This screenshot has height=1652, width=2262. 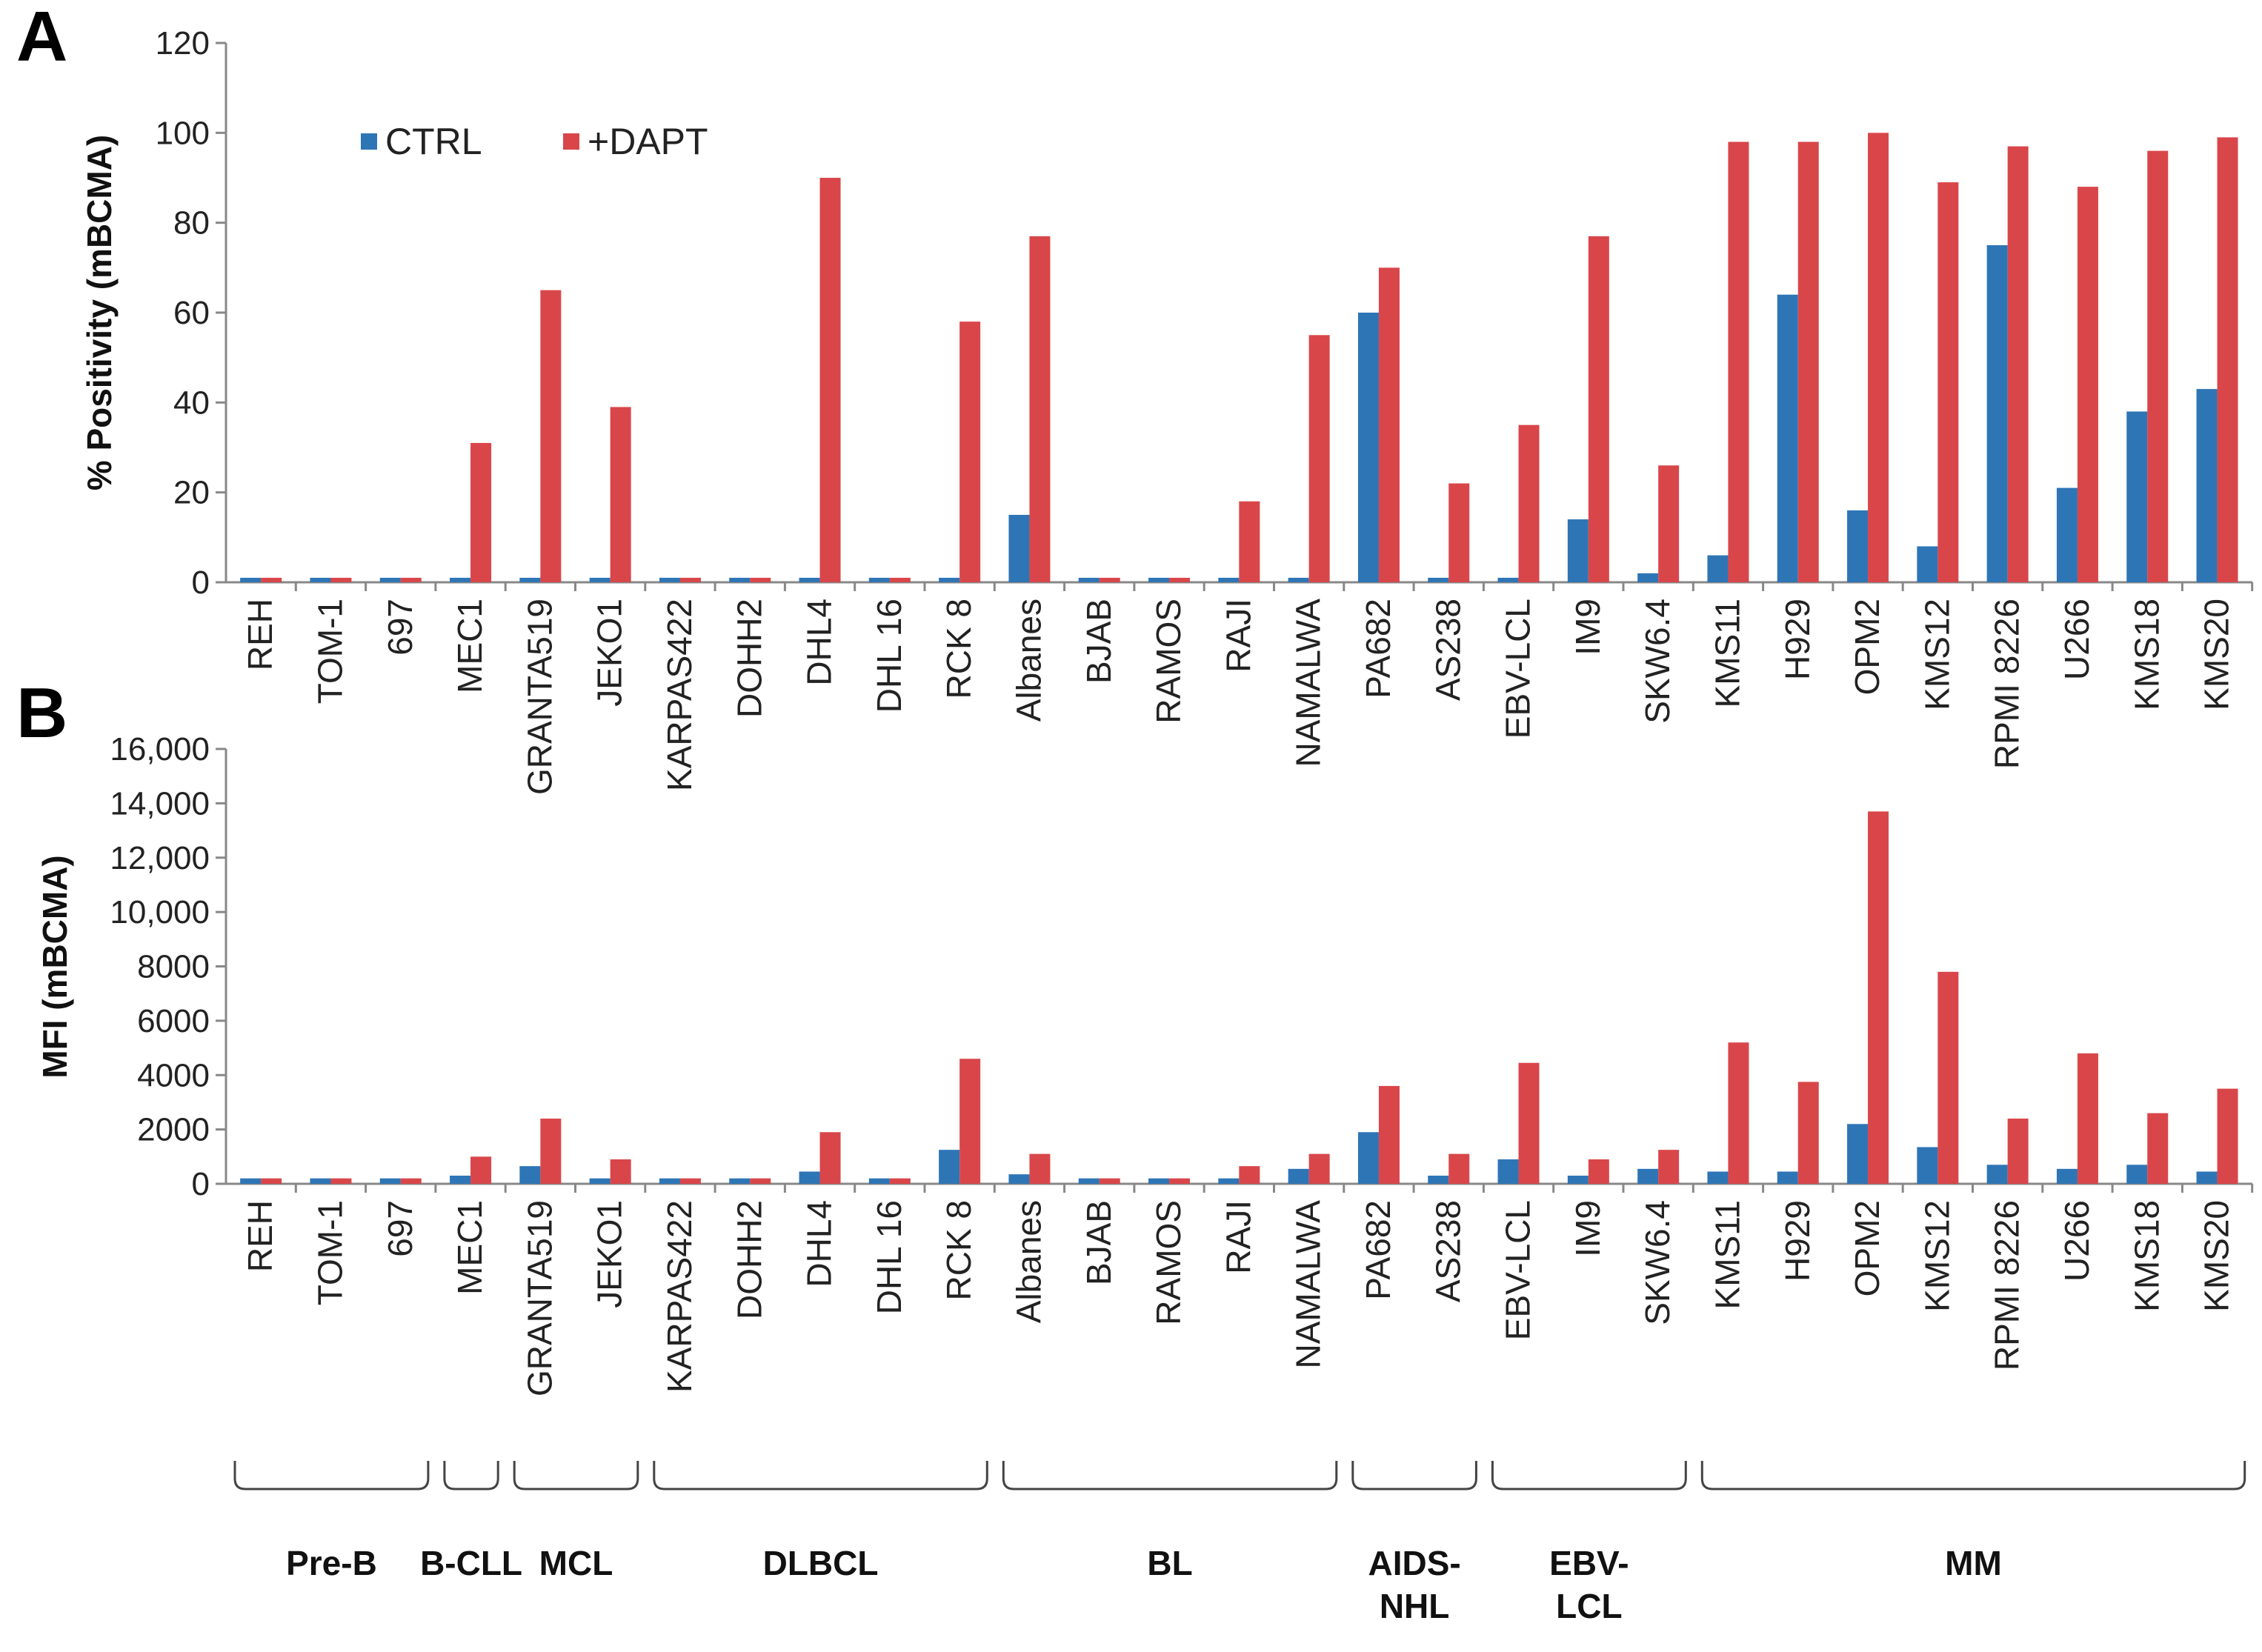 I want to click on dapt-bar-kms20, so click(x=2227, y=1136).